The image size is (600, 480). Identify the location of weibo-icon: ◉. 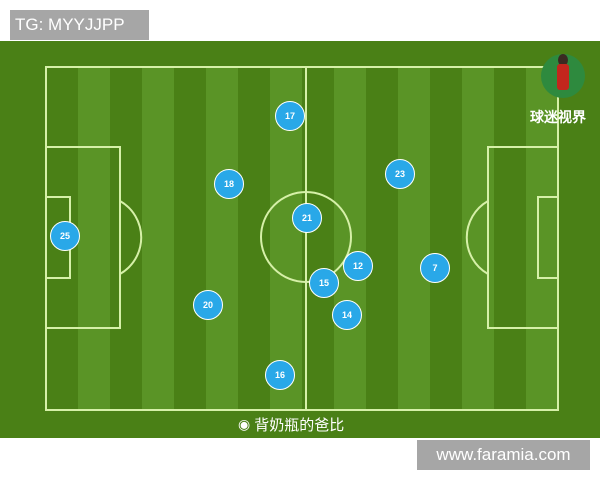
(244, 424).